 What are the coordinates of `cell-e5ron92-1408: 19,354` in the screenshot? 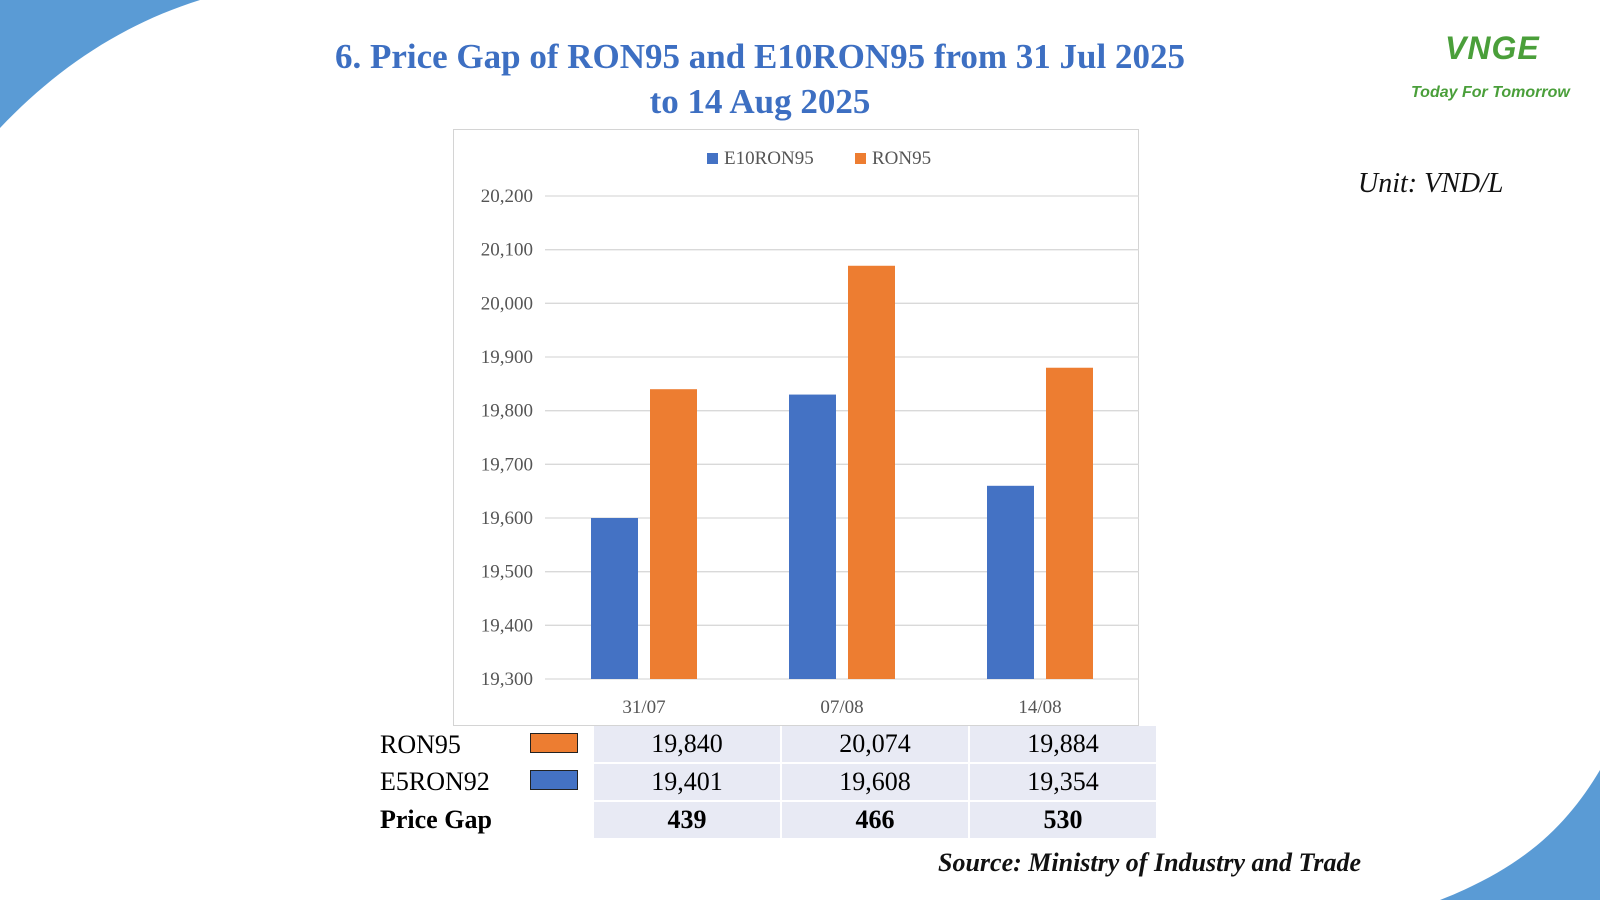 It's located at (1062, 782).